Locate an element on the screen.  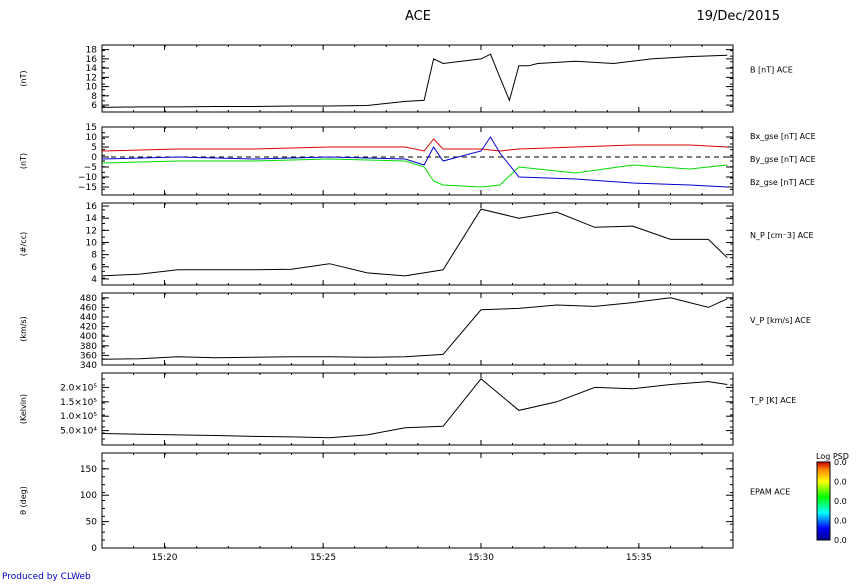
y-tick-label: 460 is located at coordinates (88, 308).